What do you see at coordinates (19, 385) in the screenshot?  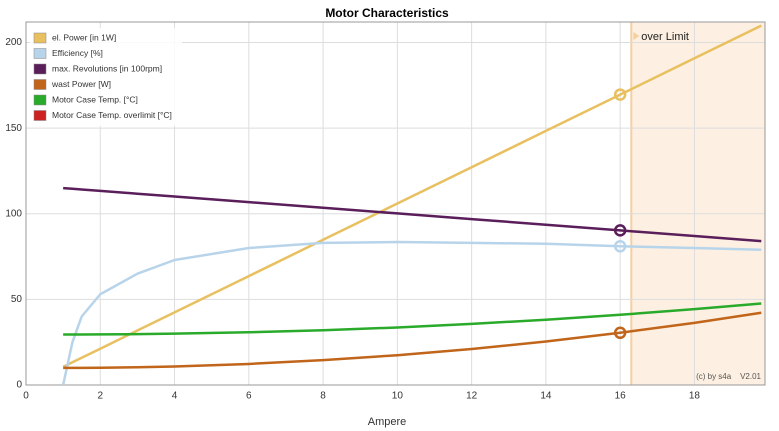 I see `y-tick-label: 0` at bounding box center [19, 385].